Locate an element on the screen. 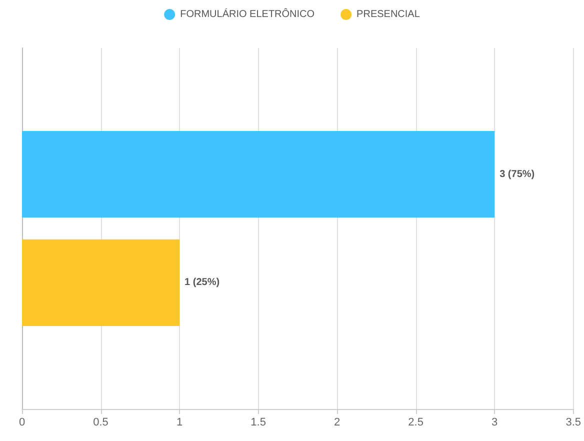  legend-label: PRESENCIAL is located at coordinates (388, 14).